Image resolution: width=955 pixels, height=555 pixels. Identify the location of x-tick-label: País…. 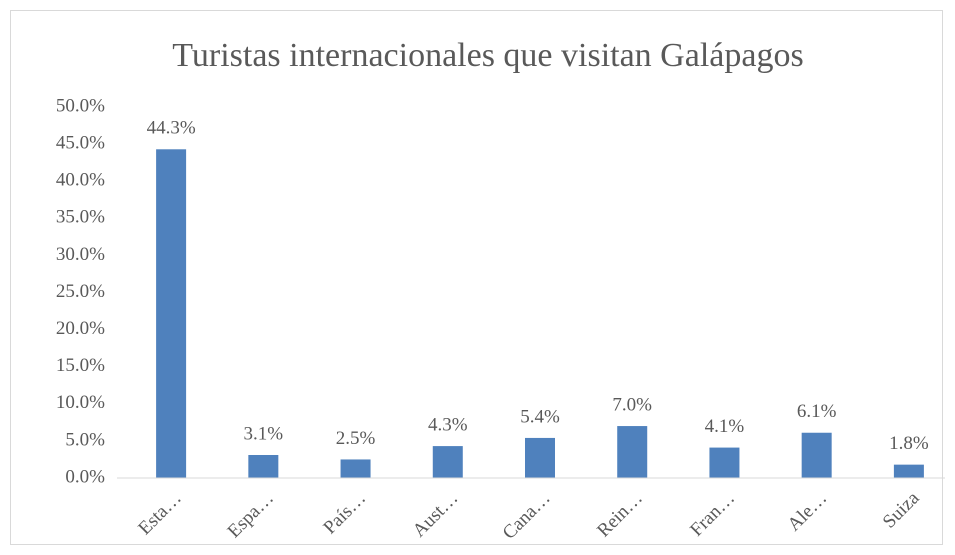
(344, 513).